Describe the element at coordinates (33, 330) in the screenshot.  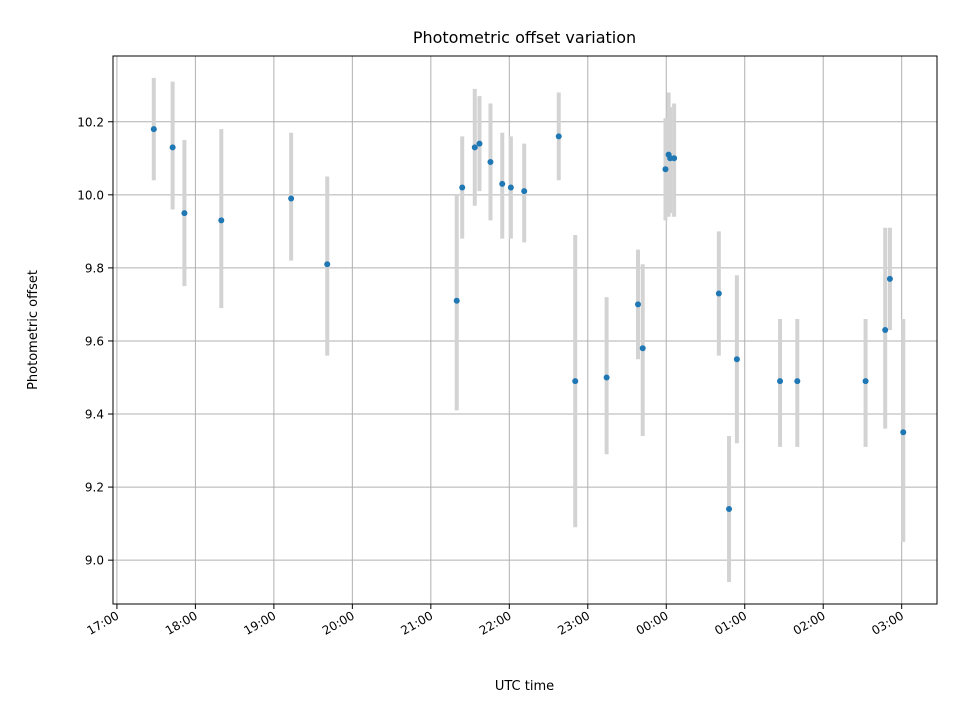
I see `y-axis-label: Photometric offset` at that location.